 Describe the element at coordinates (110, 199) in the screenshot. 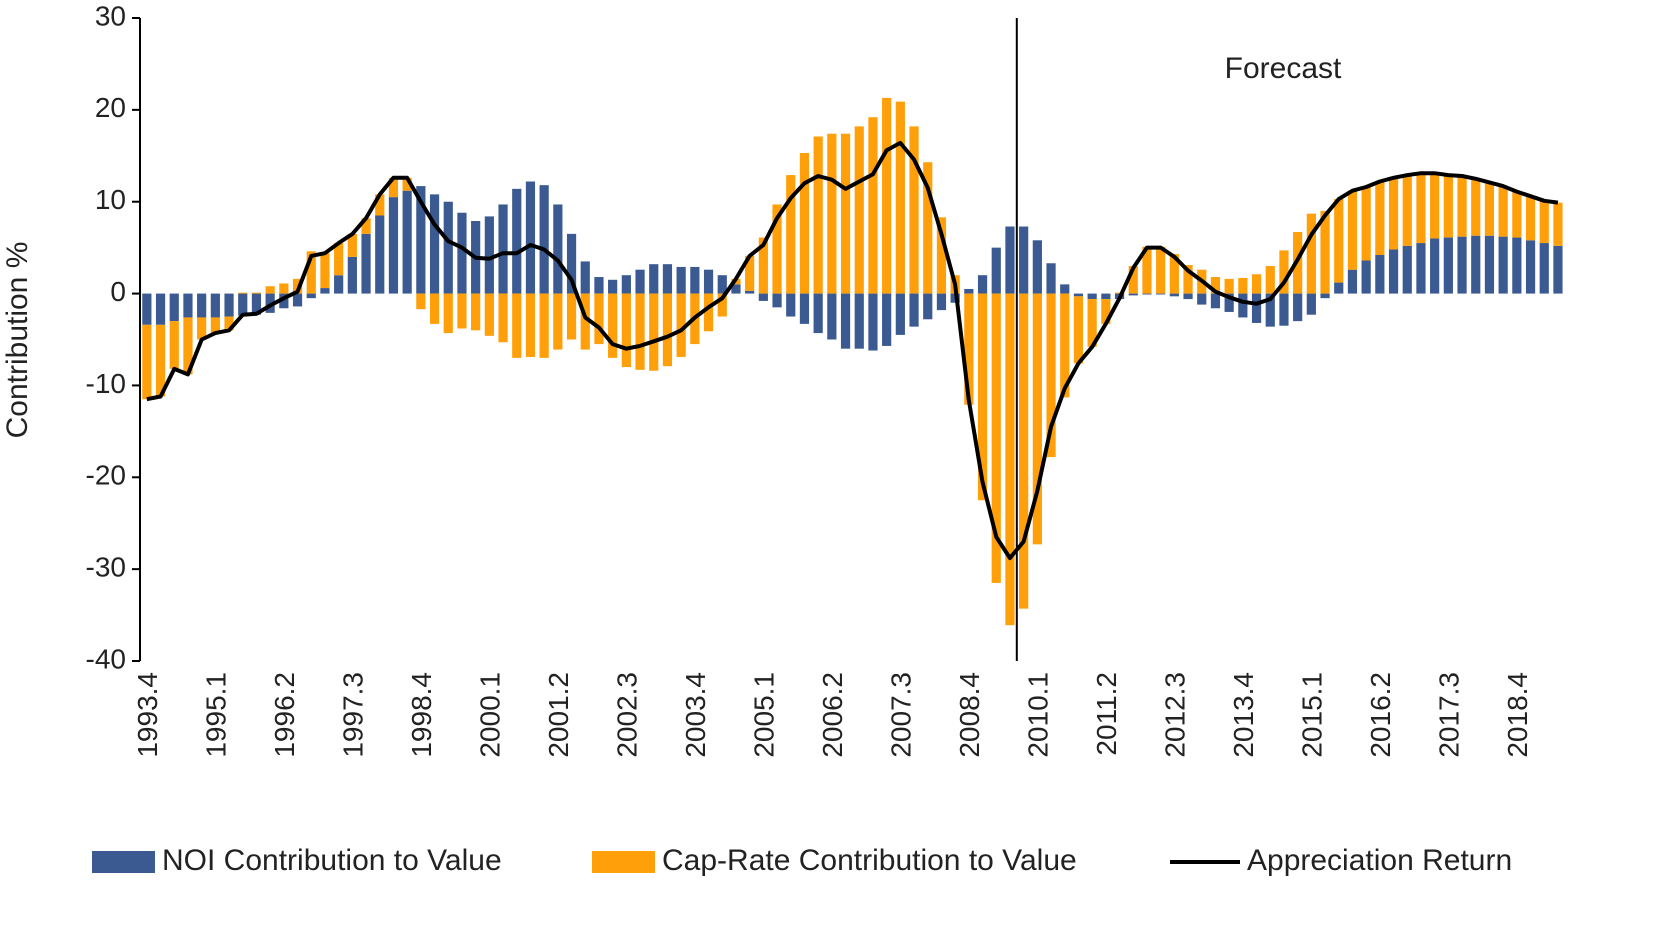

I see `y-tick-label: 10` at that location.